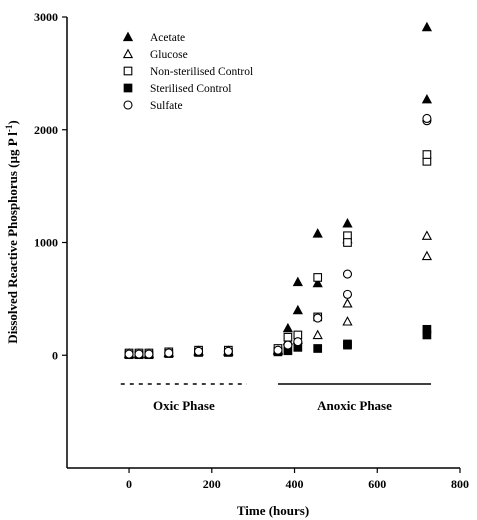 The width and height of the screenshot is (477, 520). What do you see at coordinates (169, 55) in the screenshot?
I see `legend-label: Glucose` at bounding box center [169, 55].